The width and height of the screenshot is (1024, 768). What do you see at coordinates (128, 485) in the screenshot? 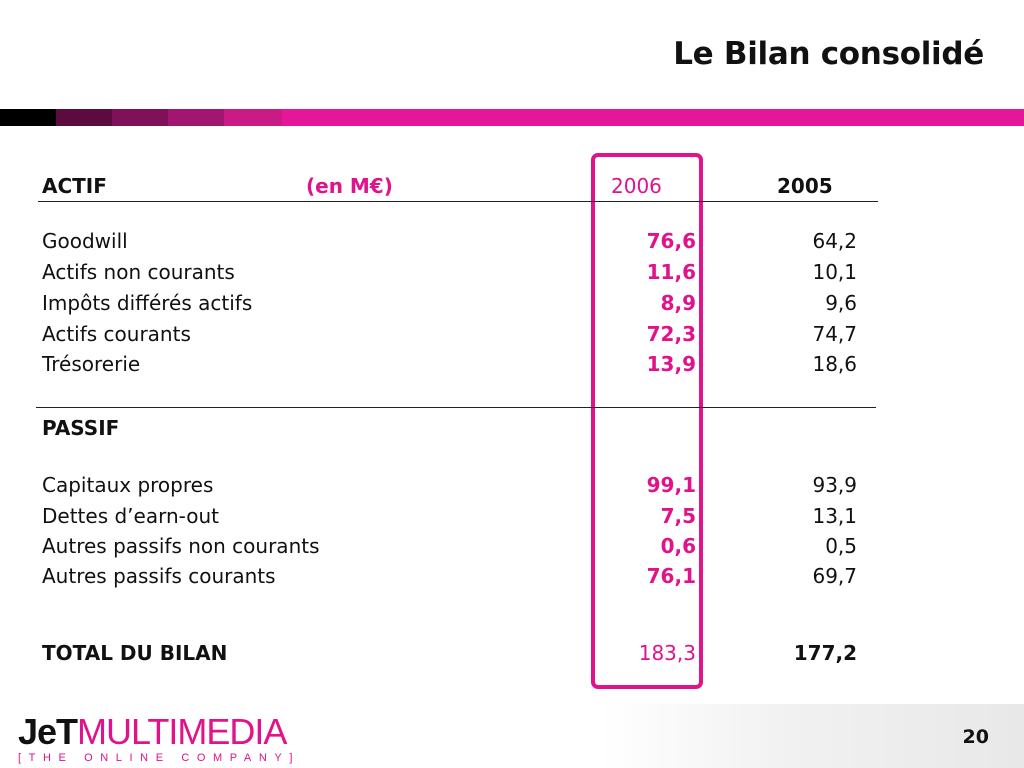
I see `row-label: Capitaux propres` at bounding box center [128, 485].